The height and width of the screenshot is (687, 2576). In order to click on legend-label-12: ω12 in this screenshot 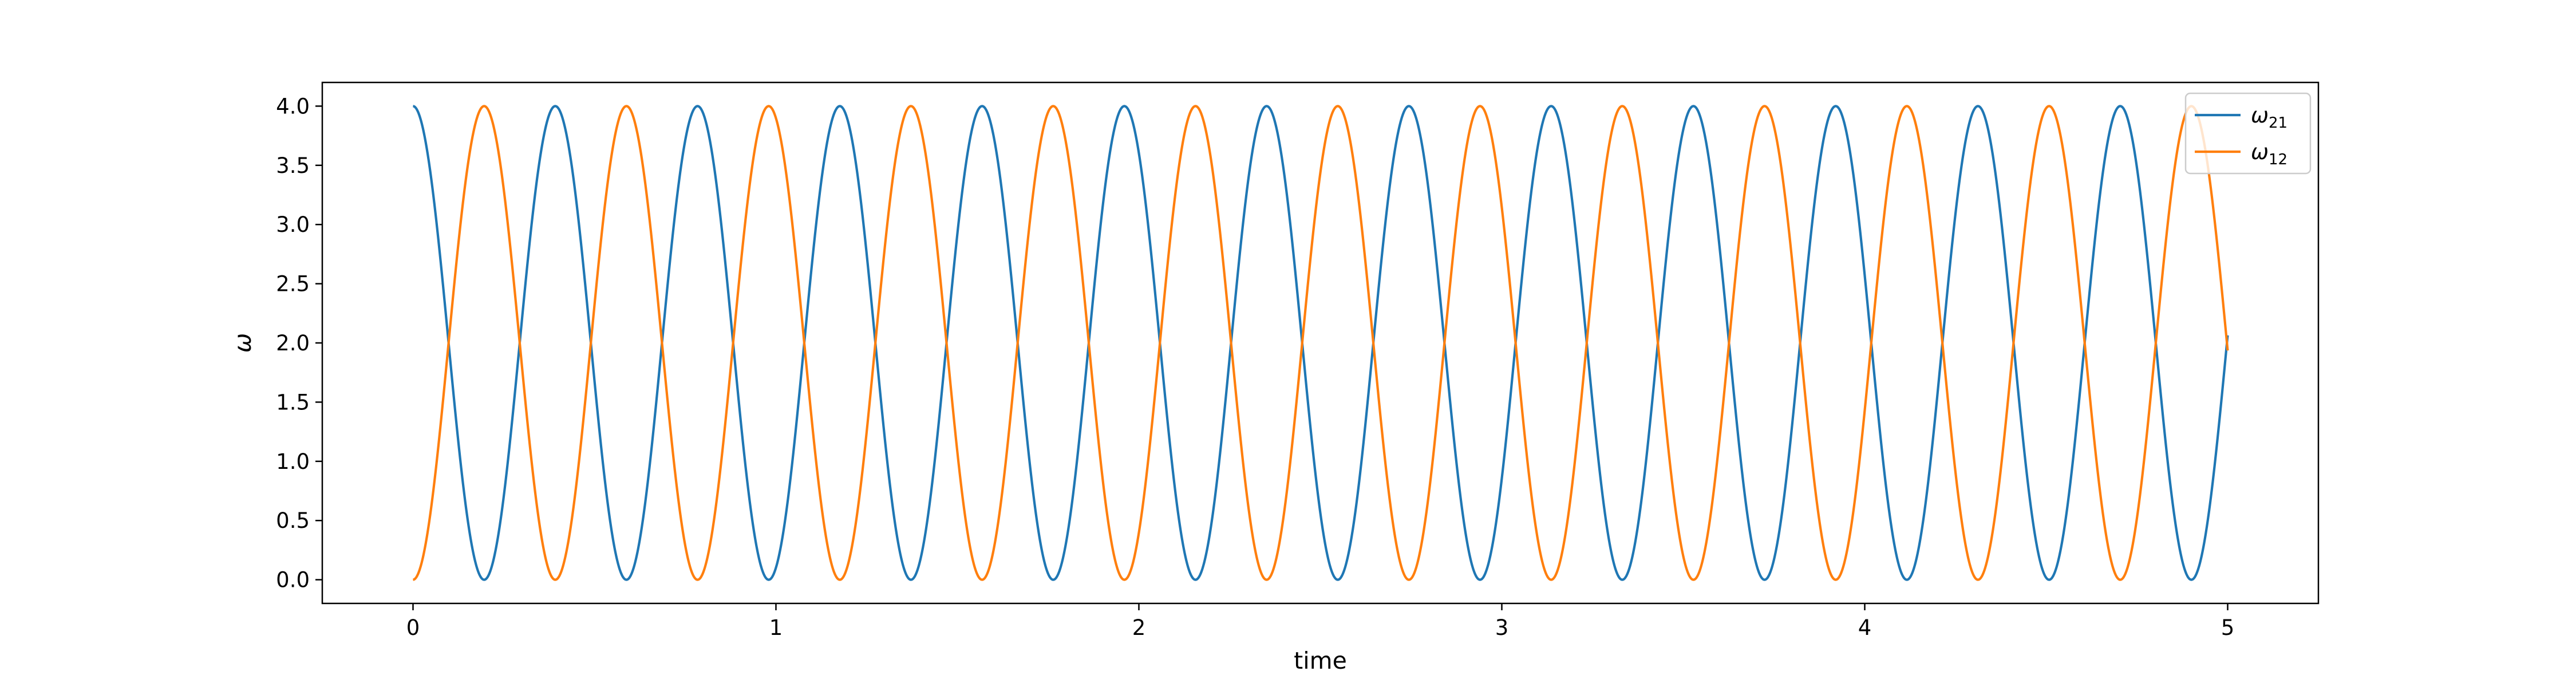, I will do `click(2269, 154)`.